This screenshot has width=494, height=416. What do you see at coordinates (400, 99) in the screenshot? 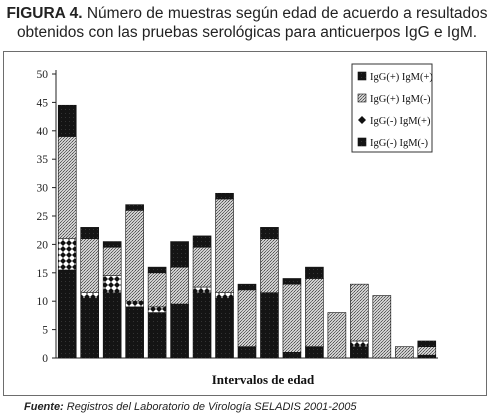
I see `legend-label: IgG(+) IgM(-)` at bounding box center [400, 99].